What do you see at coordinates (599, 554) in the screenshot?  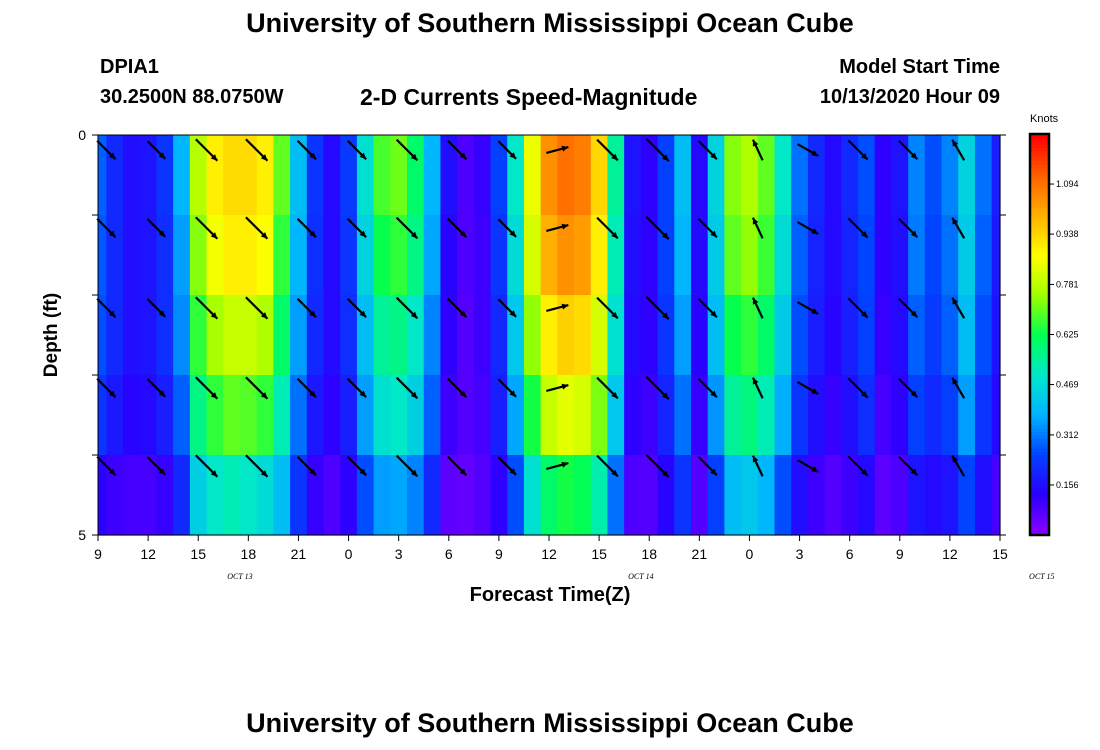 I see `x-tick-label: 15` at bounding box center [599, 554].